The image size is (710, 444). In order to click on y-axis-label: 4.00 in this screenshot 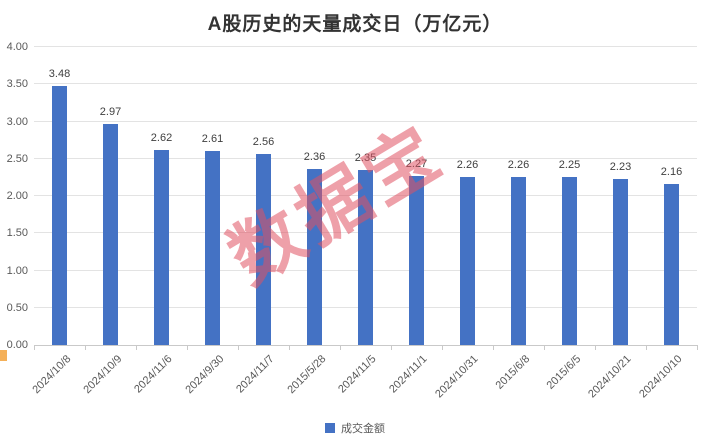, I will do `click(17, 47)`.